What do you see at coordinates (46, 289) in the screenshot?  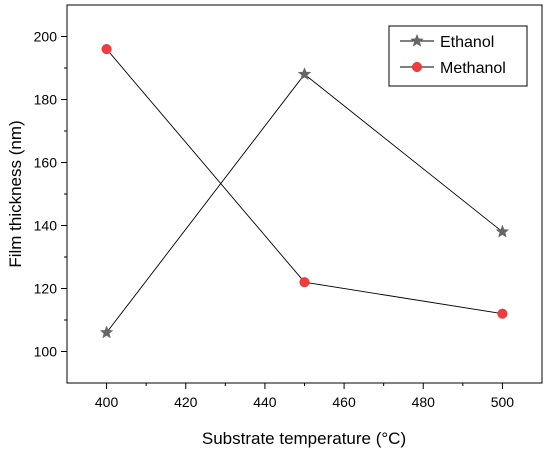 I see `y-tick-label: 120` at bounding box center [46, 289].